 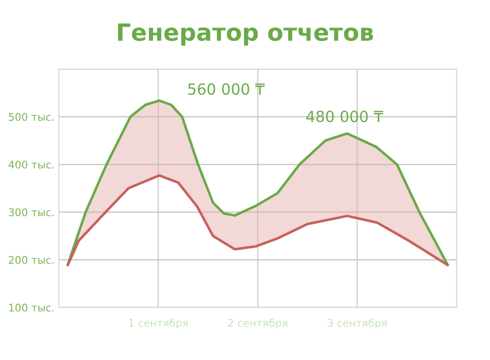 What do you see at coordinates (258, 323) in the screenshot?
I see `x-tick-label: 2 сентября` at bounding box center [258, 323].